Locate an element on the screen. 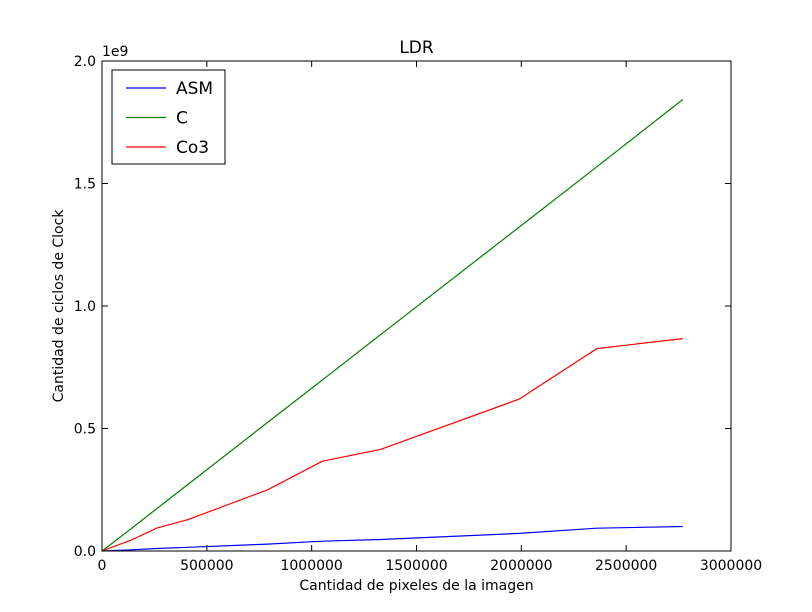 The image size is (812, 612). legend-label-c: C is located at coordinates (182, 119).